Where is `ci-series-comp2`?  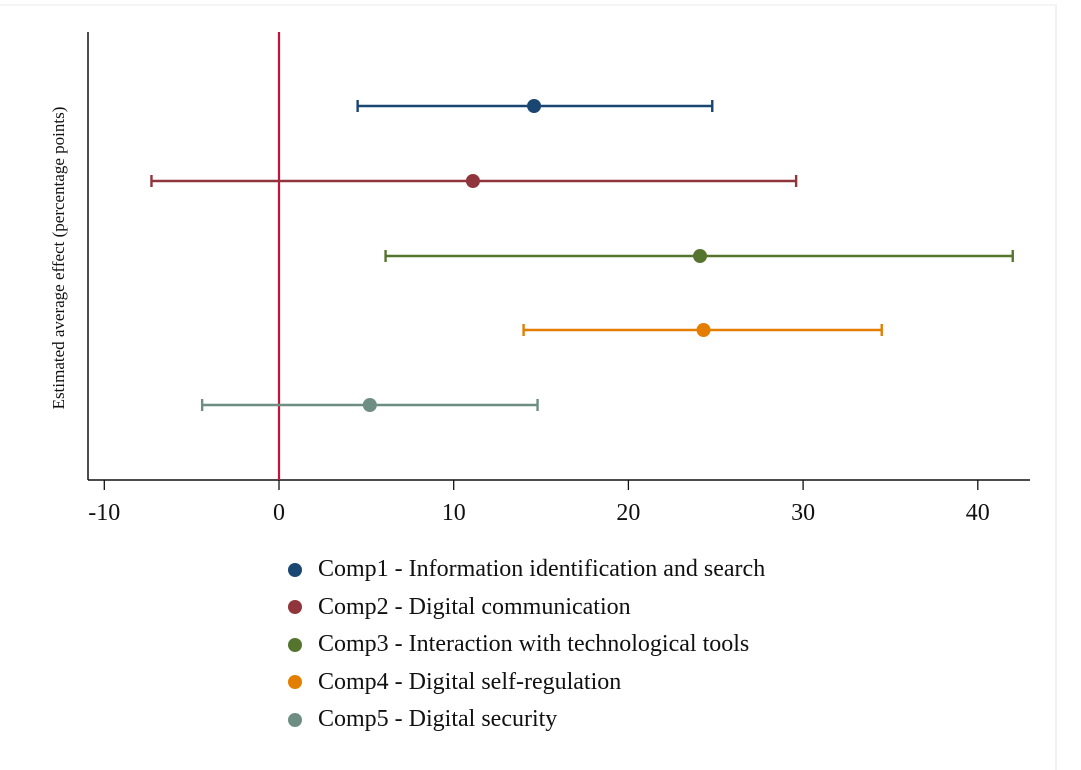 ci-series-comp2 is located at coordinates (474, 181).